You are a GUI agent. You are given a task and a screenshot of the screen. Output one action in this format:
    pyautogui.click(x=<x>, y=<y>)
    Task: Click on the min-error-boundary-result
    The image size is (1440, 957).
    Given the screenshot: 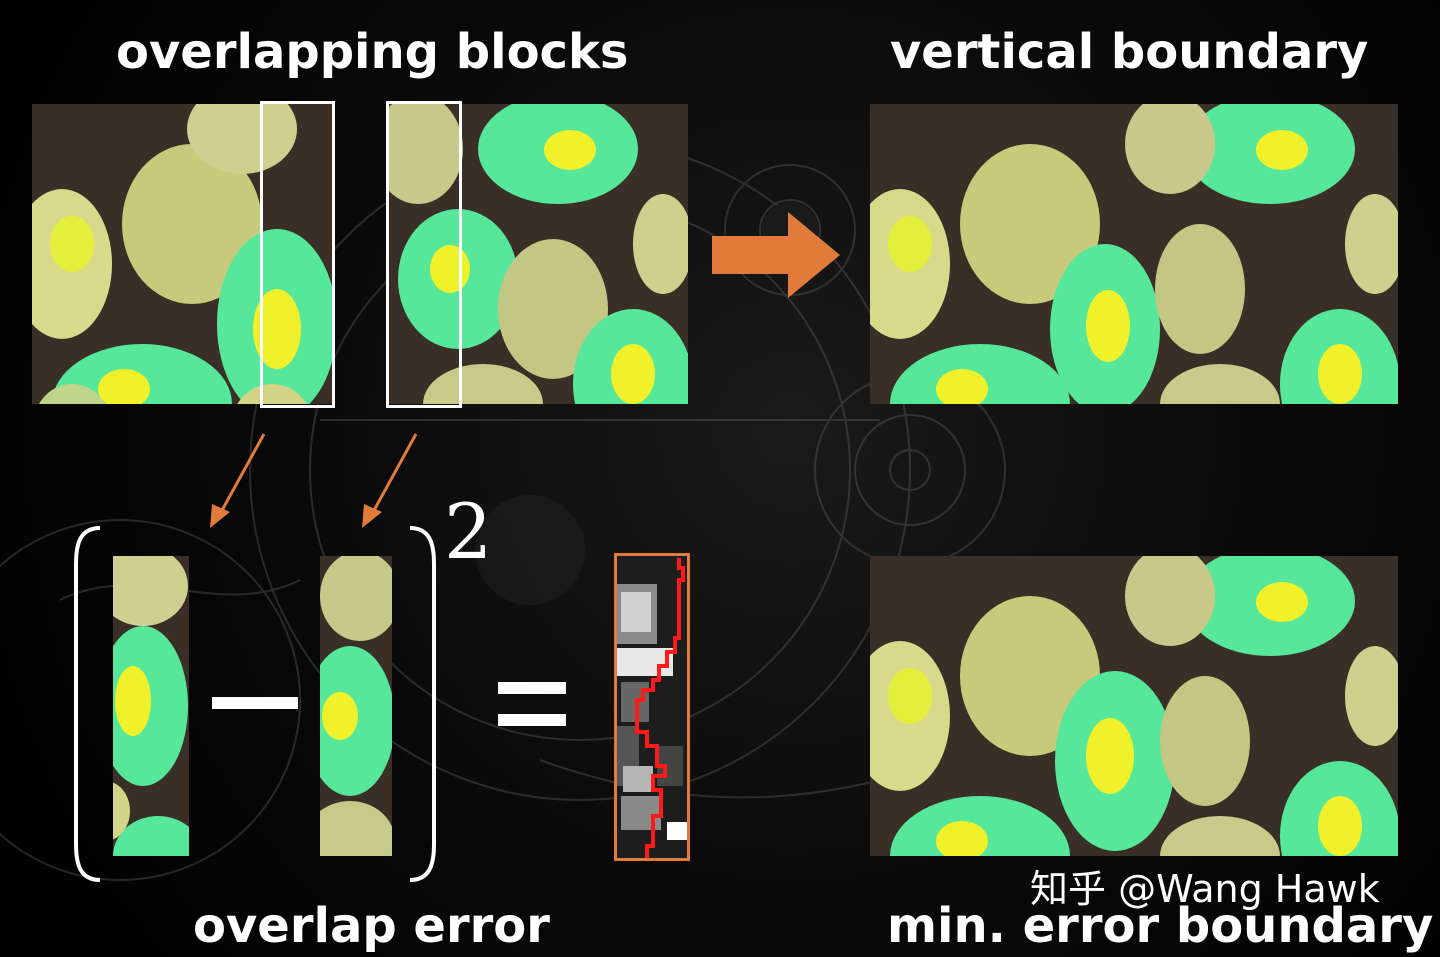 What is the action you would take?
    pyautogui.click(x=1134, y=706)
    